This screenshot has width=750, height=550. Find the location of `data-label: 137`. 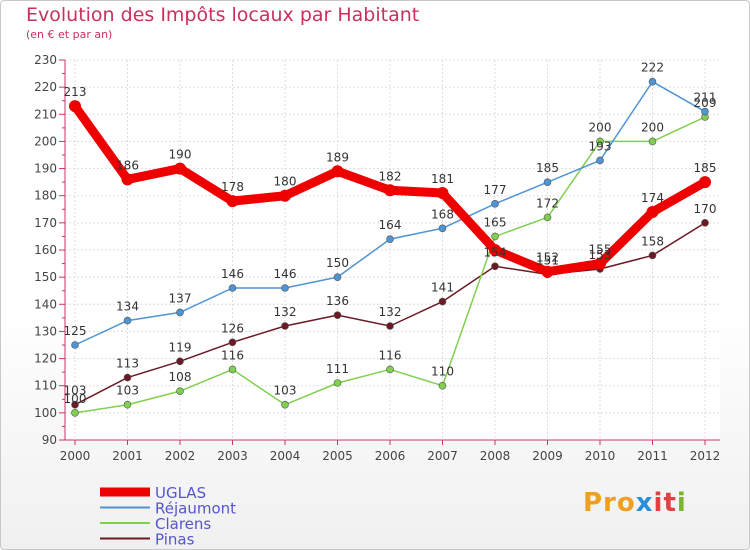

data-label: 137 is located at coordinates (180, 298).